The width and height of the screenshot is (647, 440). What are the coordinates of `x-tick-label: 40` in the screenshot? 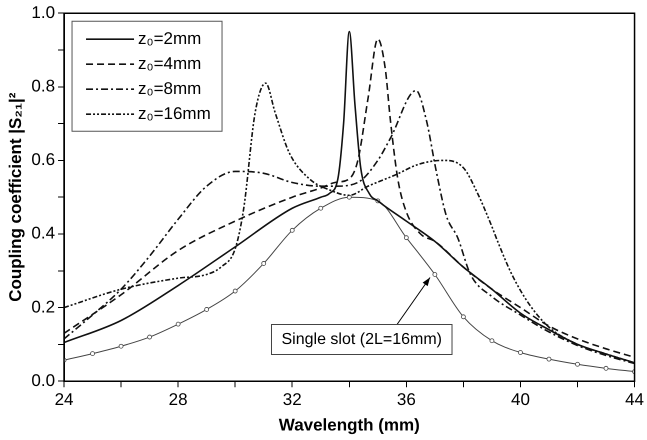 It's located at (520, 400).